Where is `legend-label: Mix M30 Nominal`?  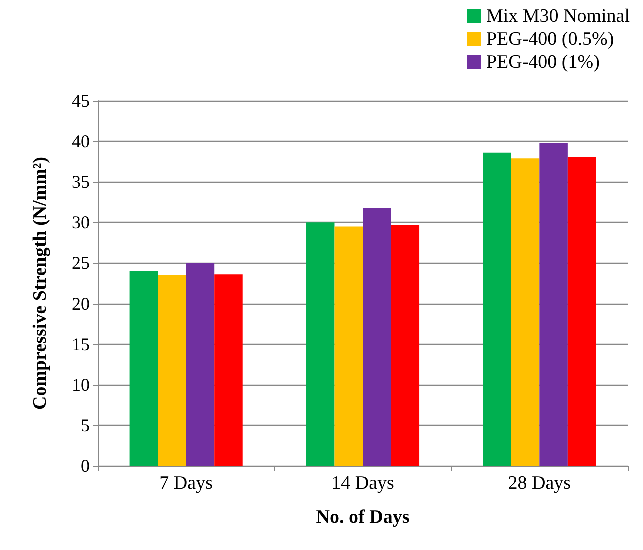
legend-label: Mix M30 Nominal is located at coordinates (558, 16).